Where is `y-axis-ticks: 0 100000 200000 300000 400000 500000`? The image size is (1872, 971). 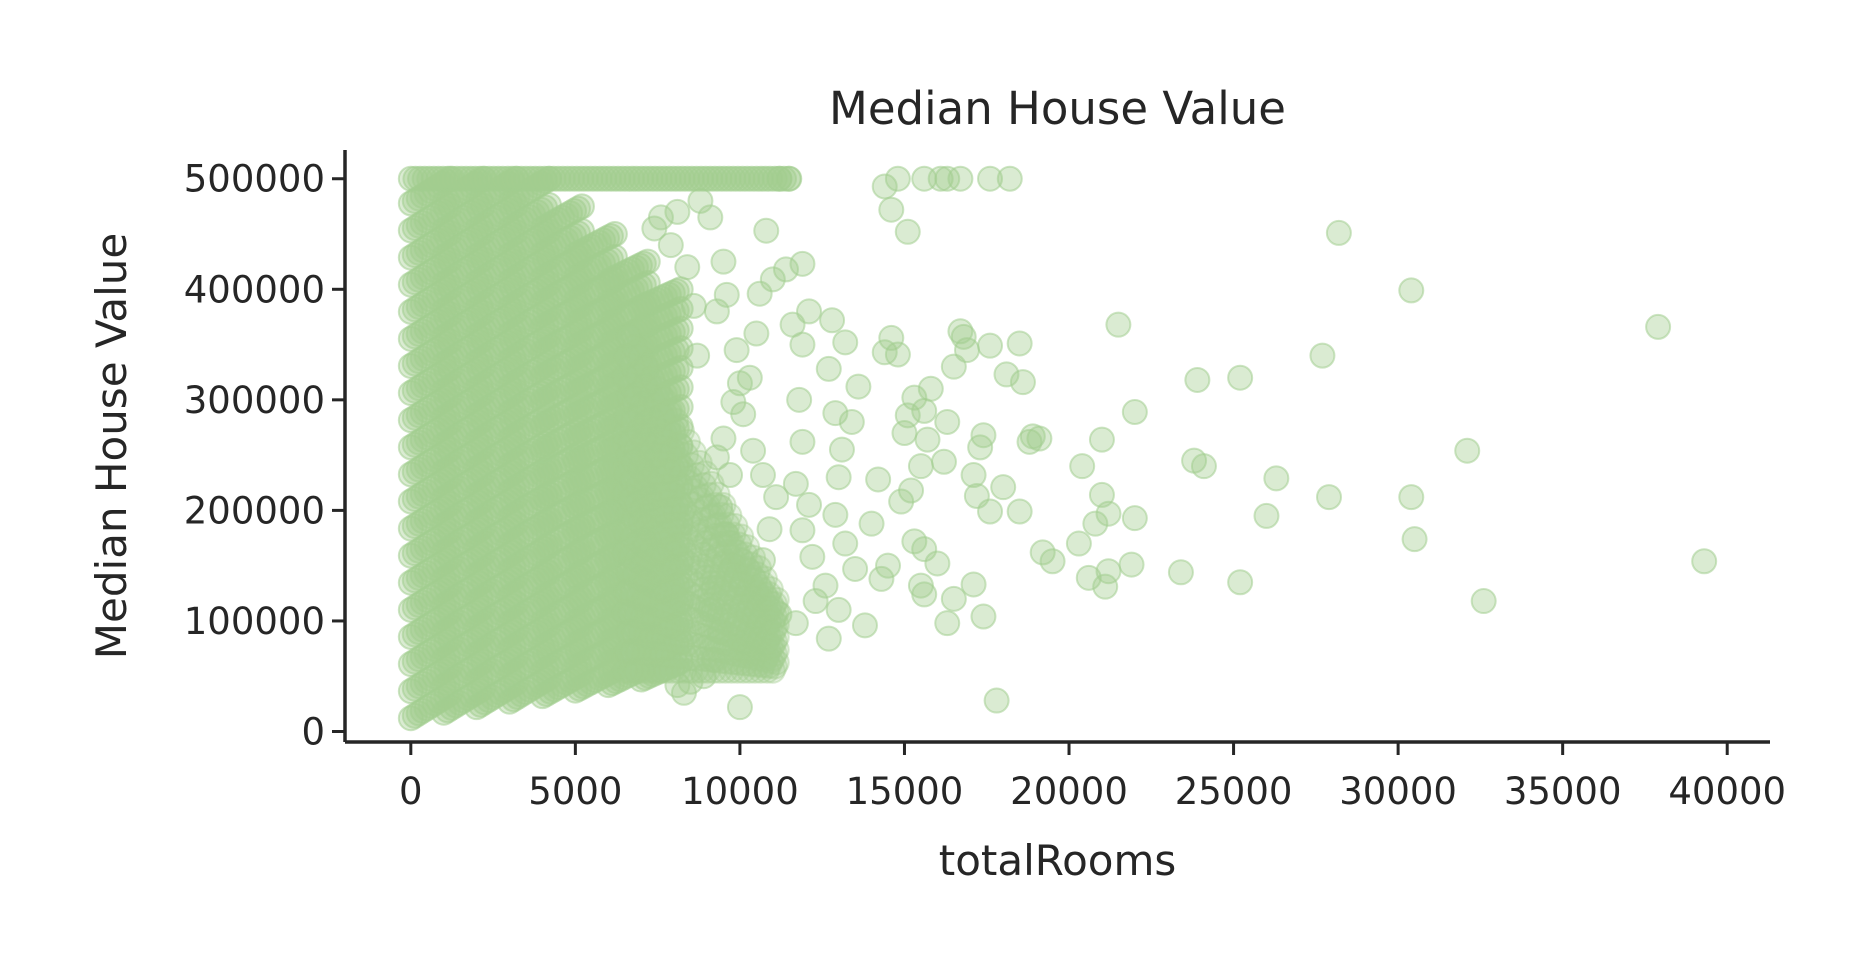 y-axis-ticks: 0 100000 200000 300000 400000 500000 is located at coordinates (264, 455).